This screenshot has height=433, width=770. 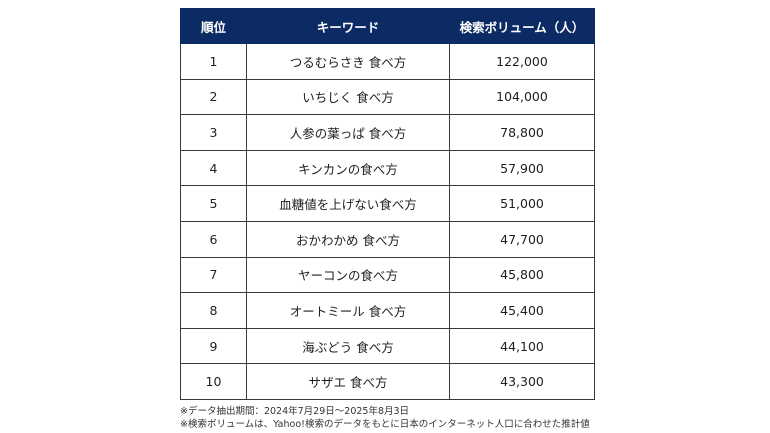 I want to click on table-row: 9 海ぶどう 食べ方 44,100, so click(x=387, y=346).